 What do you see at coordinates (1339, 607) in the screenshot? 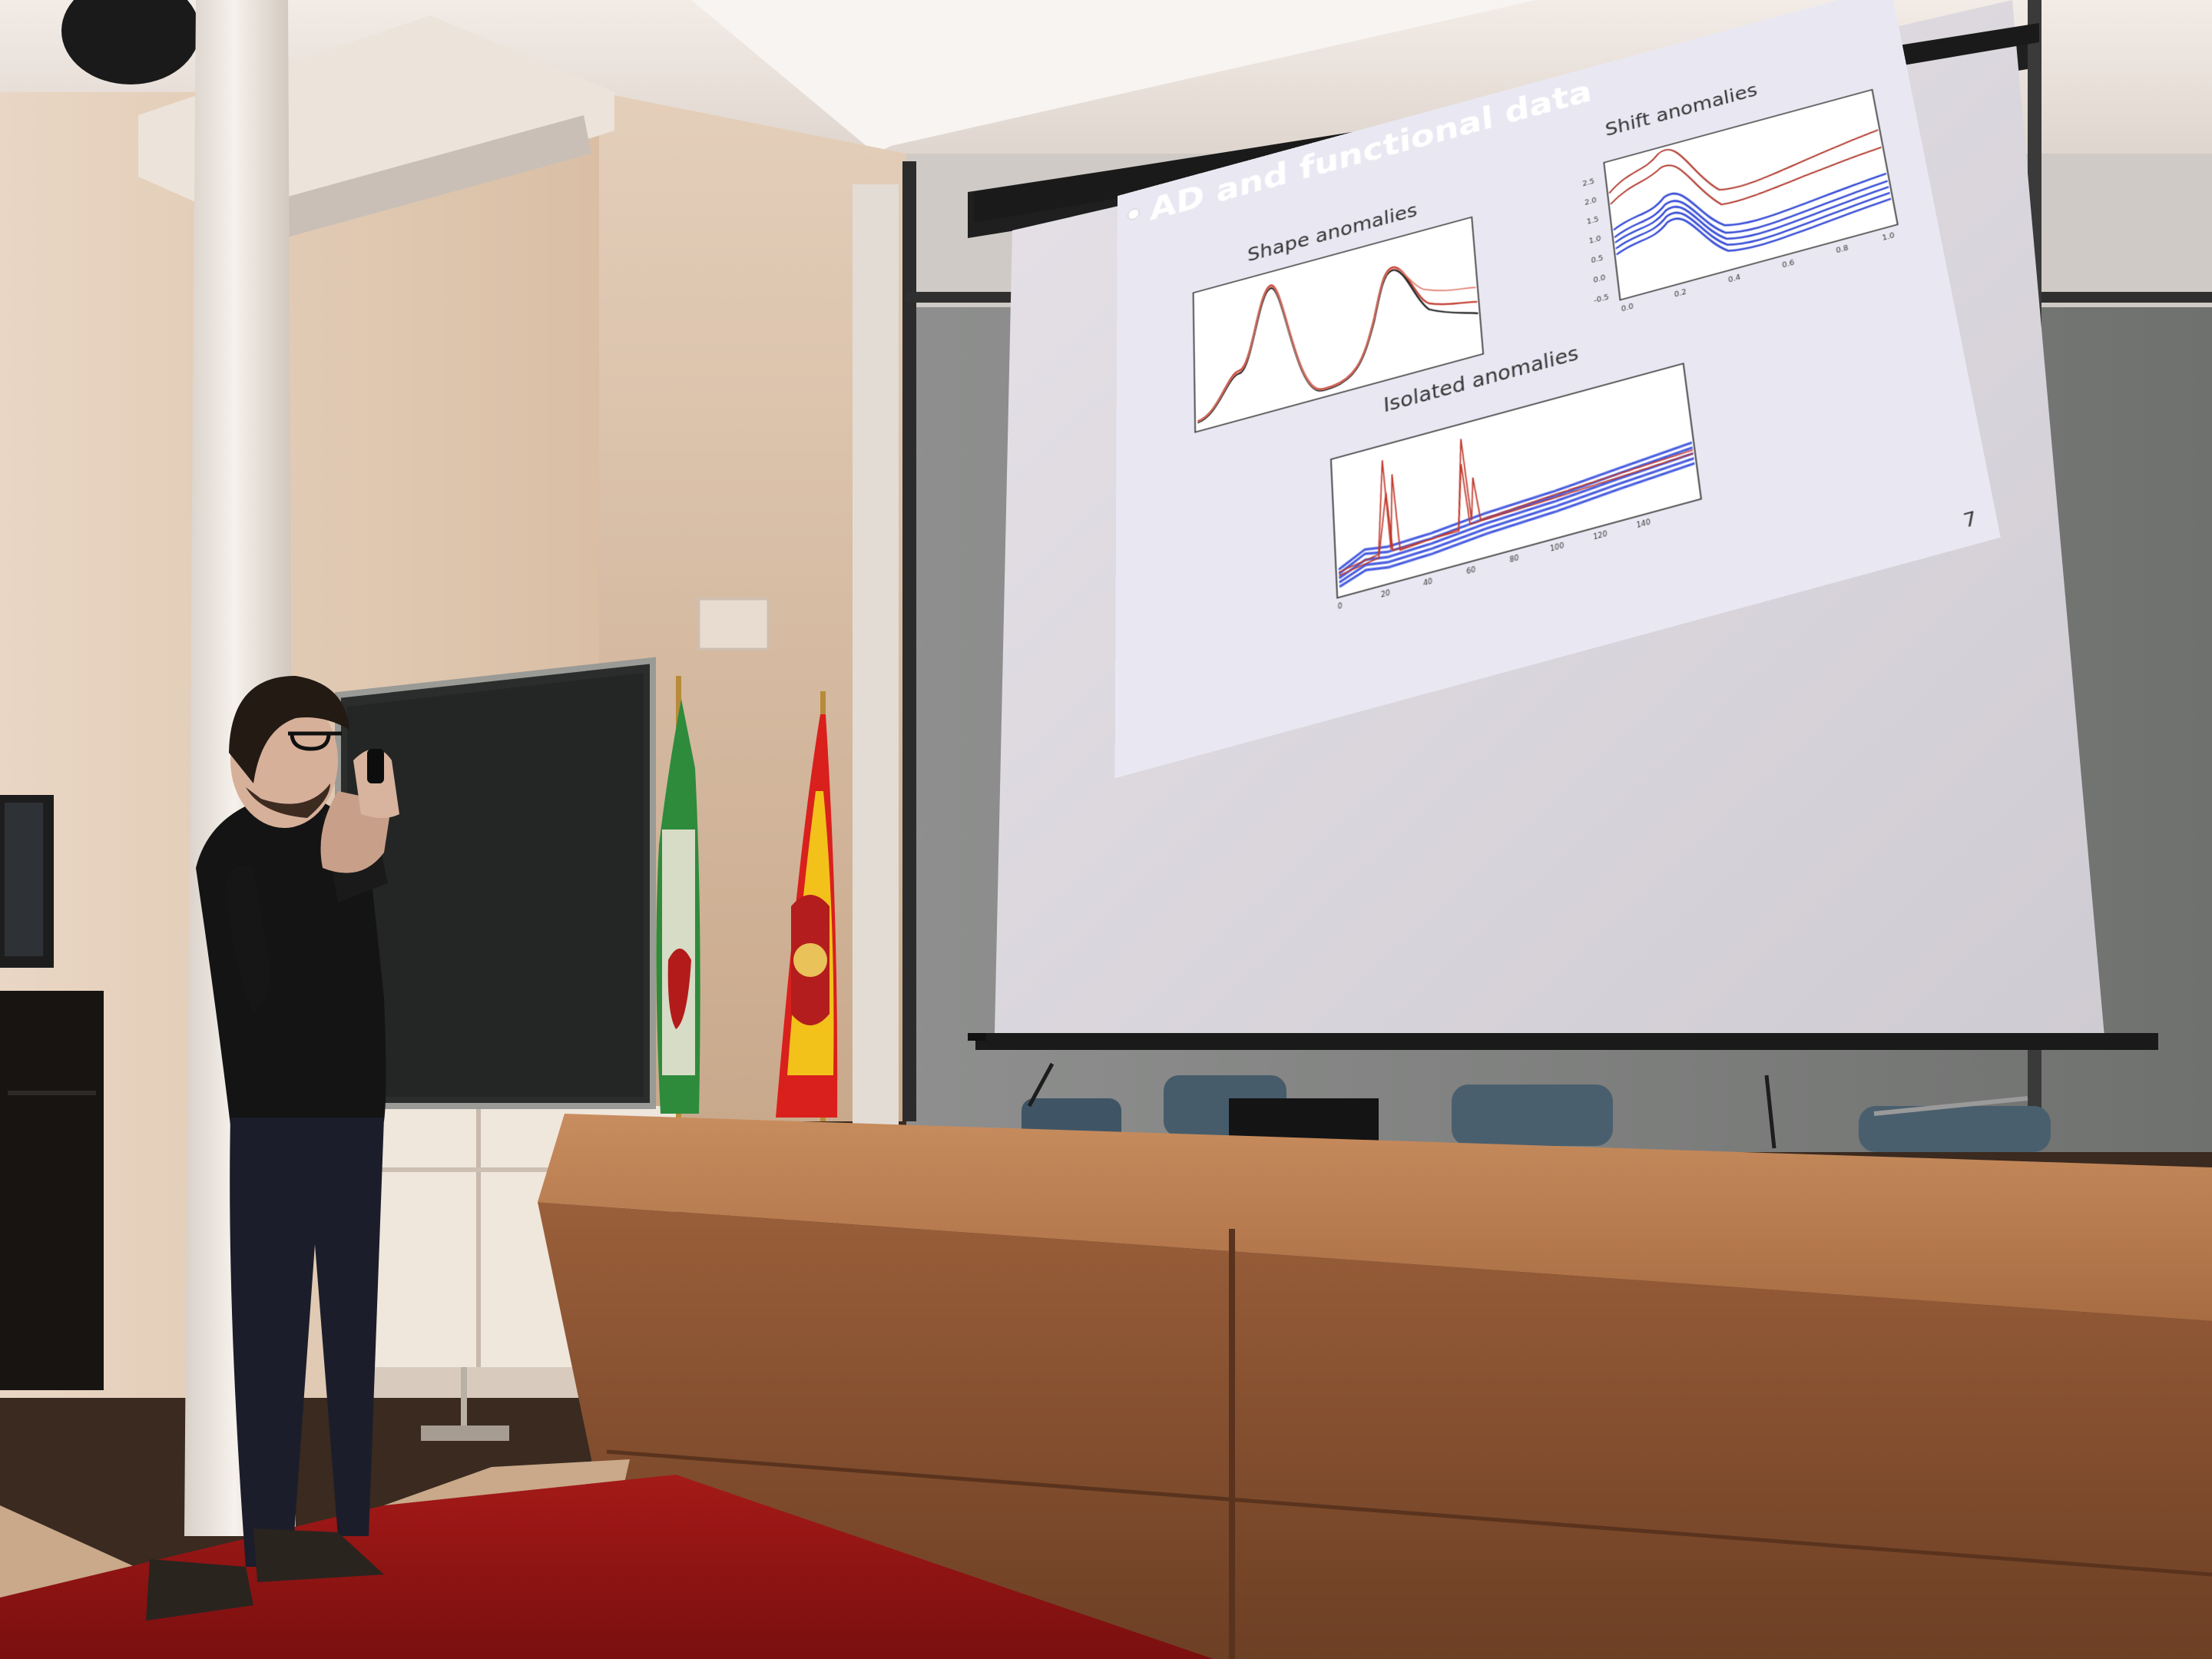
I see `svg-text: 0` at bounding box center [1339, 607].